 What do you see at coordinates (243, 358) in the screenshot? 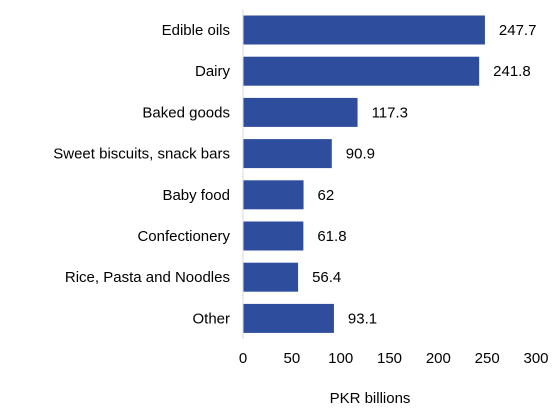
I see `x-tick-label: 0` at bounding box center [243, 358].